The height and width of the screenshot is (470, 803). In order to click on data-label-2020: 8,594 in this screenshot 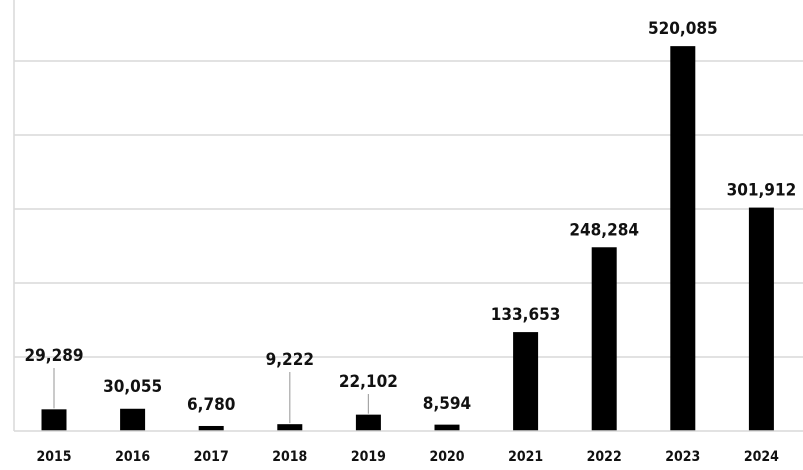, I will do `click(447, 404)`.